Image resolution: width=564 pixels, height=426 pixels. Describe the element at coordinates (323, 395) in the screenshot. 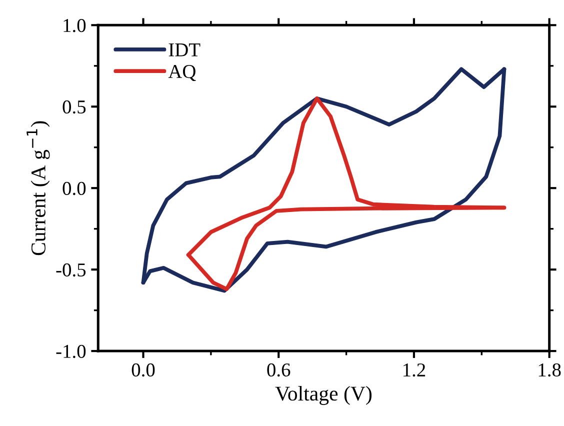

I see `x-axis-title: Voltage (V)` at that location.